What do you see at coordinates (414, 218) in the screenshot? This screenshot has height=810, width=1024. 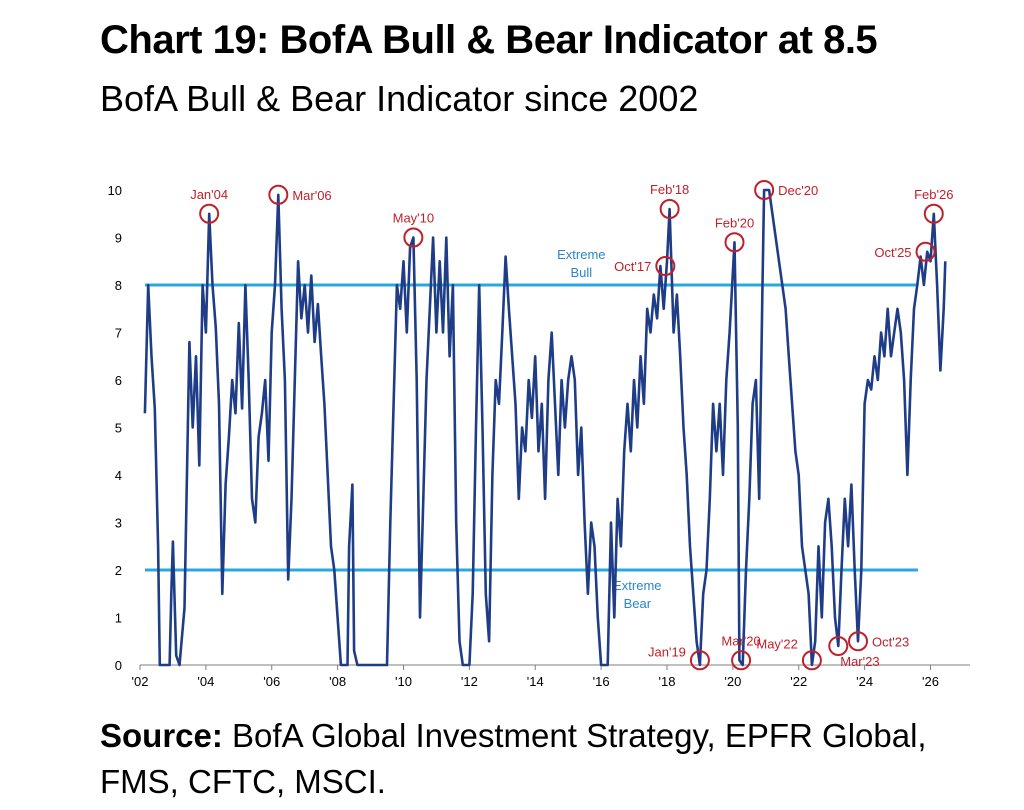 I see `annotation-label: May'10` at bounding box center [414, 218].